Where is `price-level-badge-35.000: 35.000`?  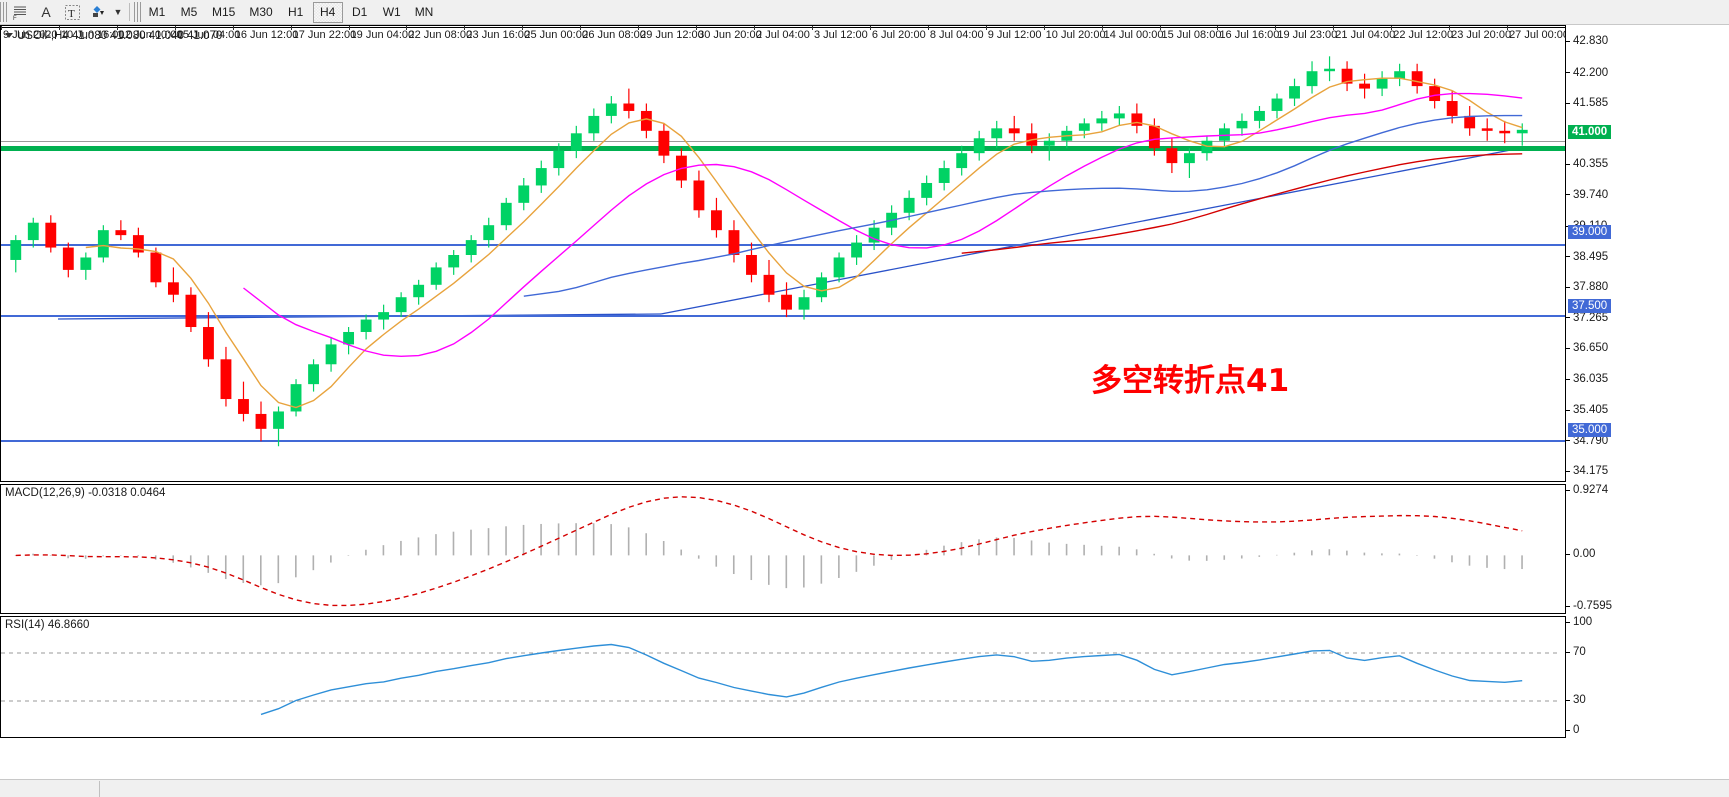
price-level-badge-35.000: 35.000 is located at coordinates (1590, 430).